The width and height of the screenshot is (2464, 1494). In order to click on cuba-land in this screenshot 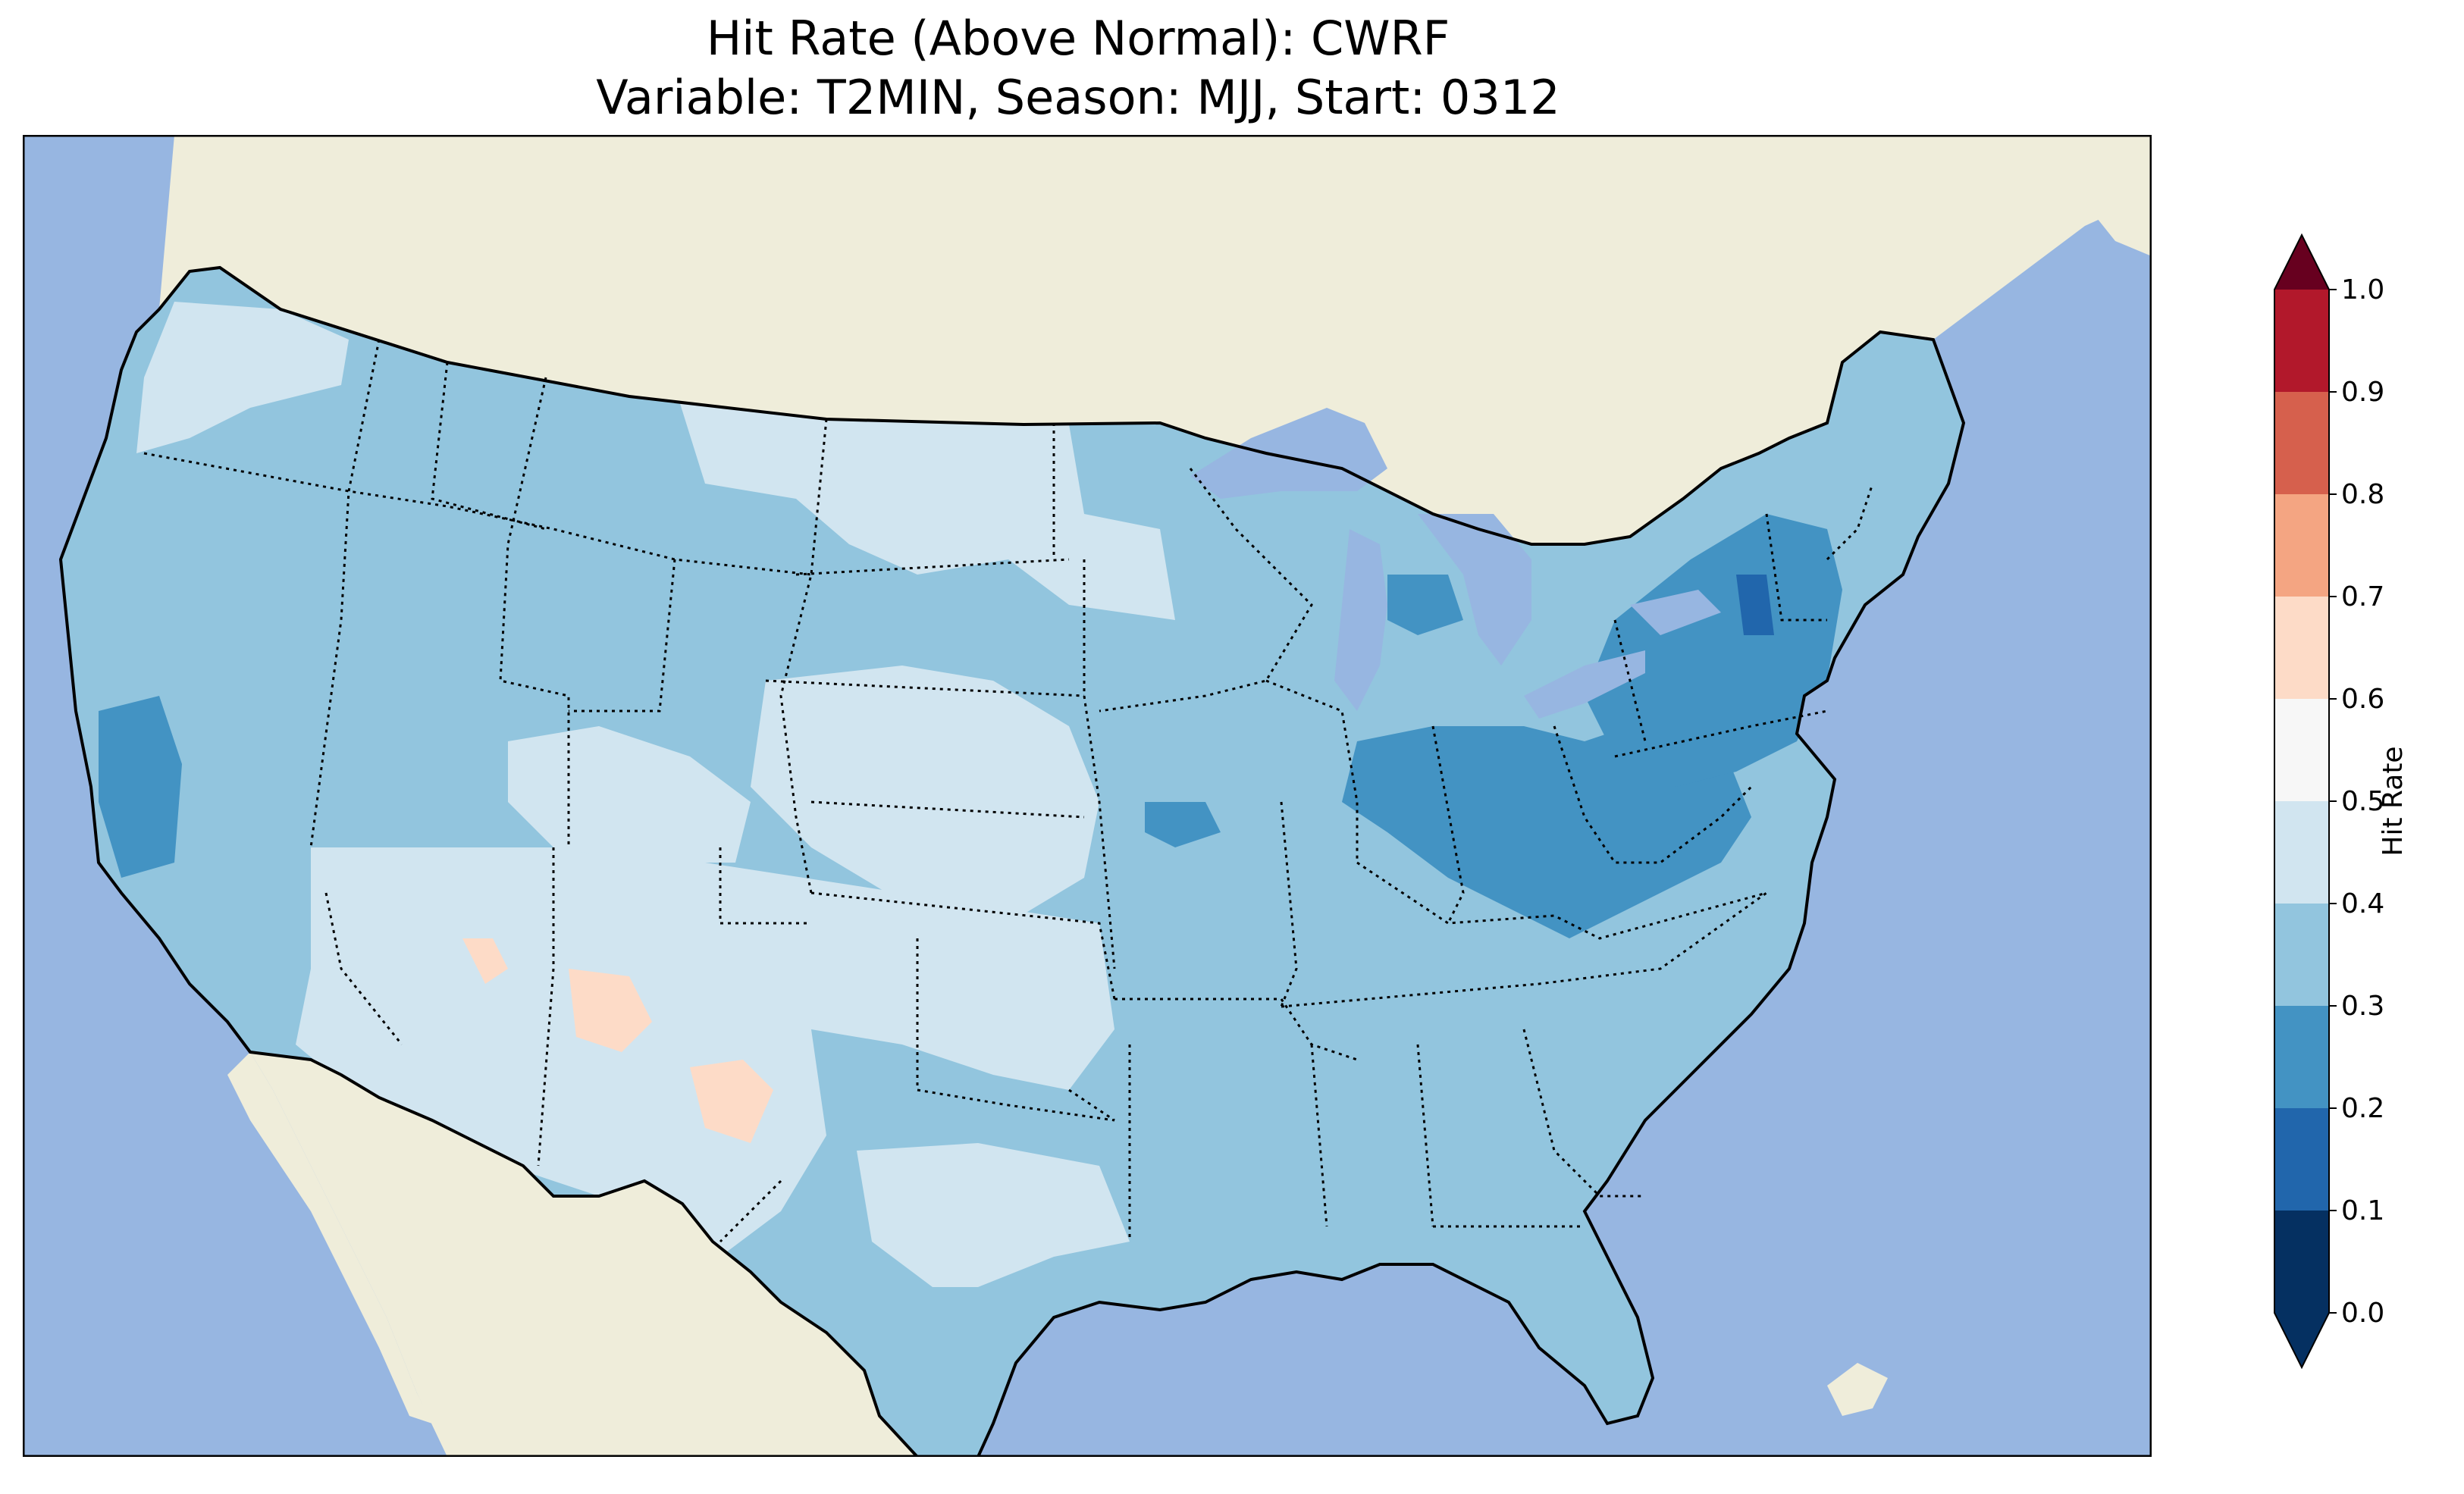, I will do `click(1858, 1389)`.